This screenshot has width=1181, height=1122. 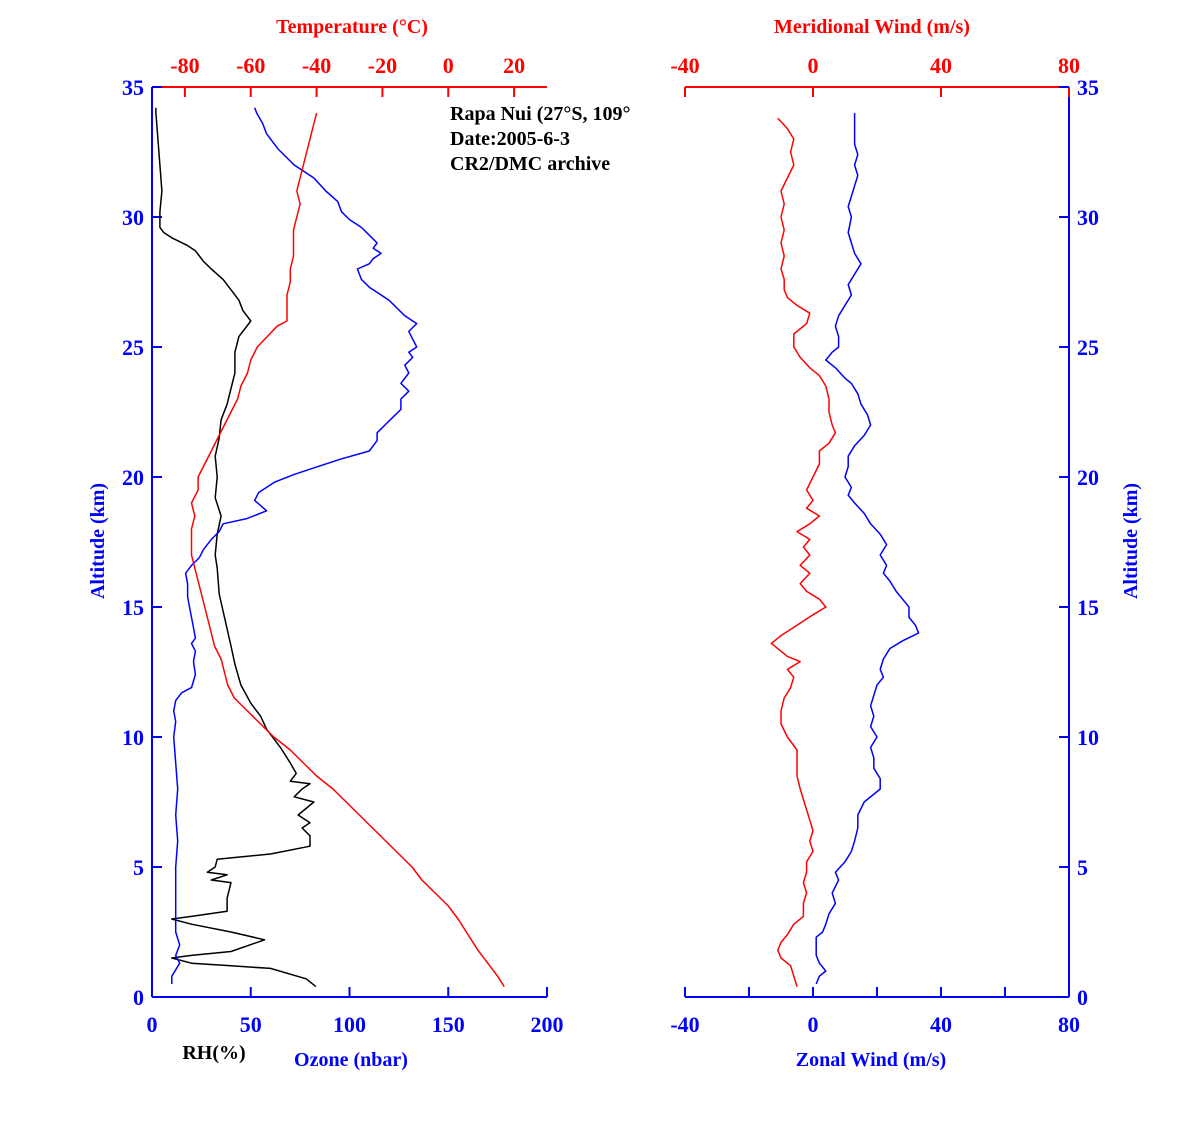 I want to click on left-altitude-ticks: 0 5 10 15 20 25 30 35, so click(x=142, y=542).